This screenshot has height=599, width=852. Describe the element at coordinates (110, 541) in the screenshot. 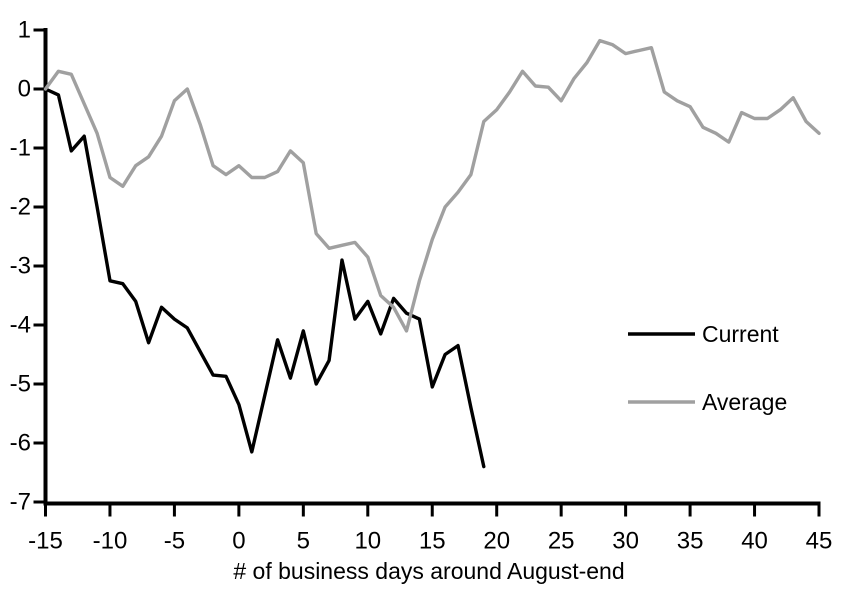

I see `x-tick-label: -10` at that location.